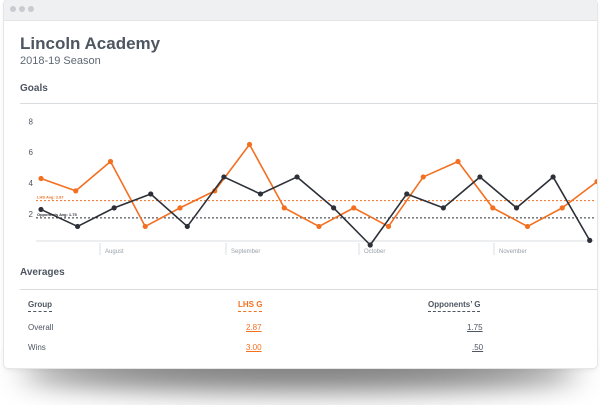  Describe the element at coordinates (254, 327) in the screenshot. I see `overall-lhs-goals-link: 2.87` at that location.